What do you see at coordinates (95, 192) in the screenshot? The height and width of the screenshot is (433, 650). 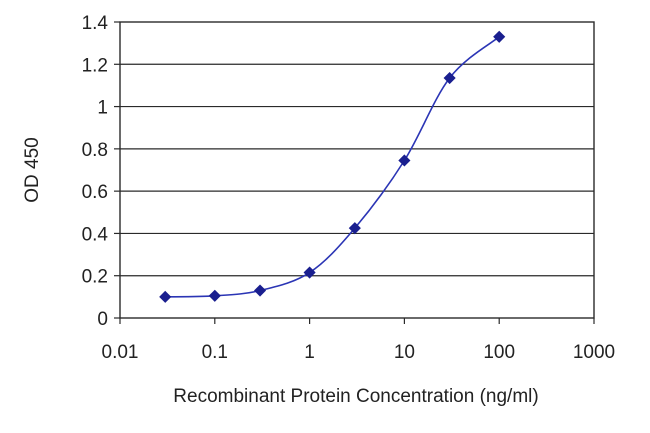 I see `y-tick-label: 0.6` at bounding box center [95, 192].